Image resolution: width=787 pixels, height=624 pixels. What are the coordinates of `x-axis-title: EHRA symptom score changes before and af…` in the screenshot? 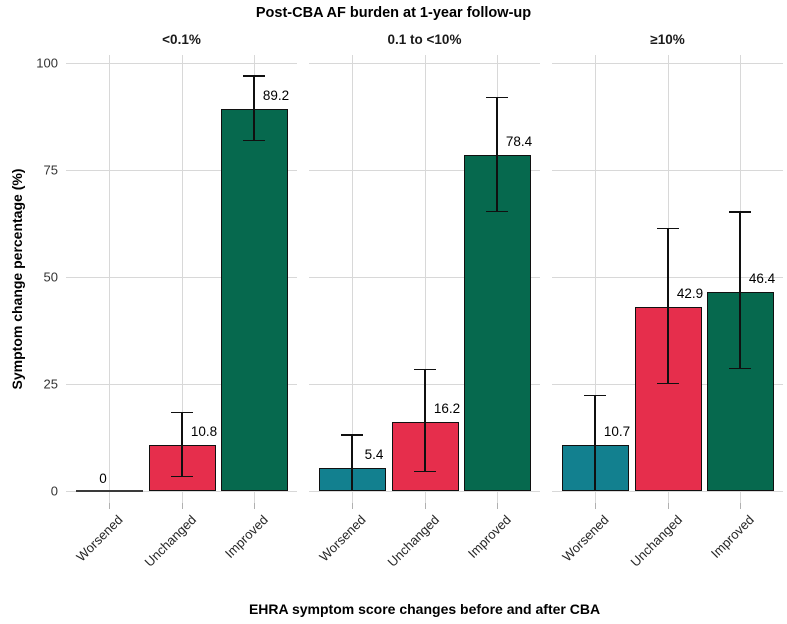 It's located at (424, 609).